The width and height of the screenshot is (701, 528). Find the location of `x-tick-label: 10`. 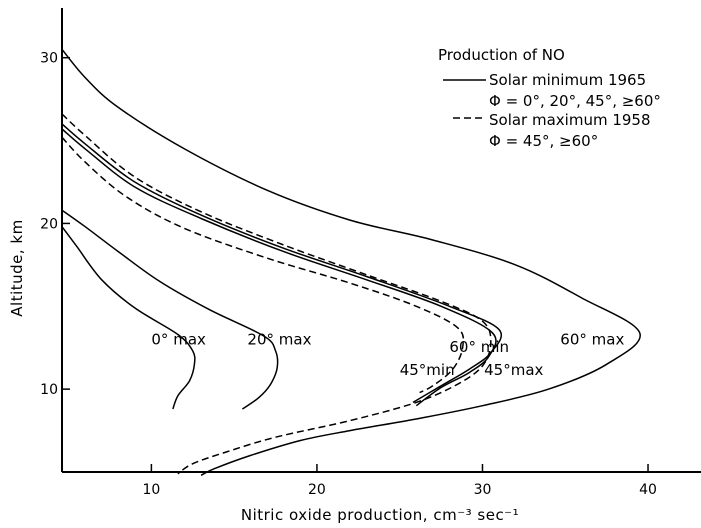

x-tick-label: 10 is located at coordinates (151, 490).